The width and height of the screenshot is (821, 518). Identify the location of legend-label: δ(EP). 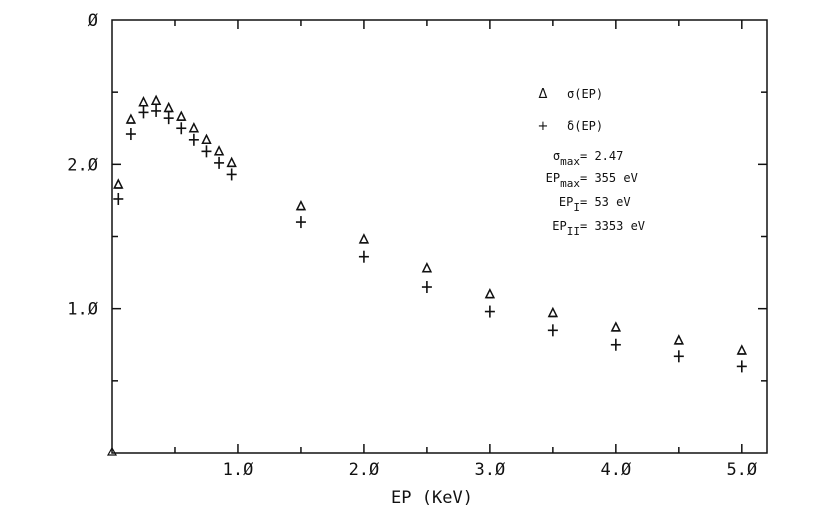
(585, 126).